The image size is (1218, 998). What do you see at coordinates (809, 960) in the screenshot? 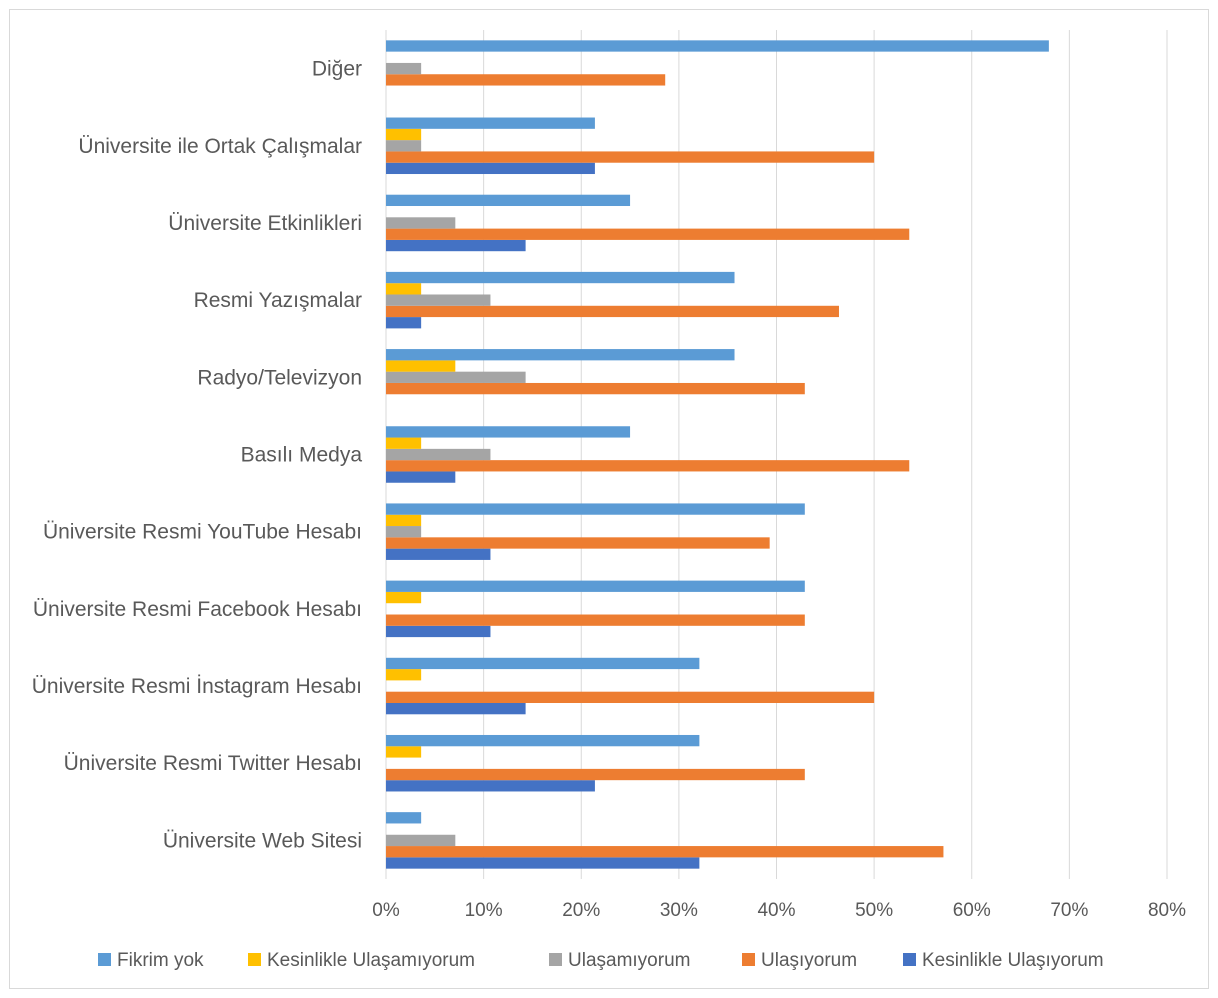
I see `legend-label: Ulaşıyorum` at bounding box center [809, 960].